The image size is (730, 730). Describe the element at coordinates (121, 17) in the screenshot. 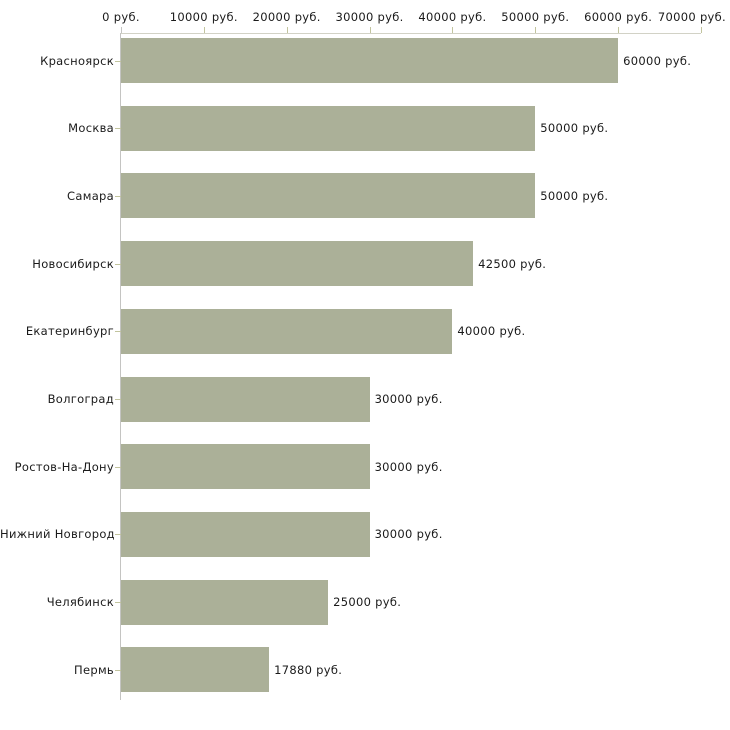

I see `x-tick-label: 0 руб.` at that location.